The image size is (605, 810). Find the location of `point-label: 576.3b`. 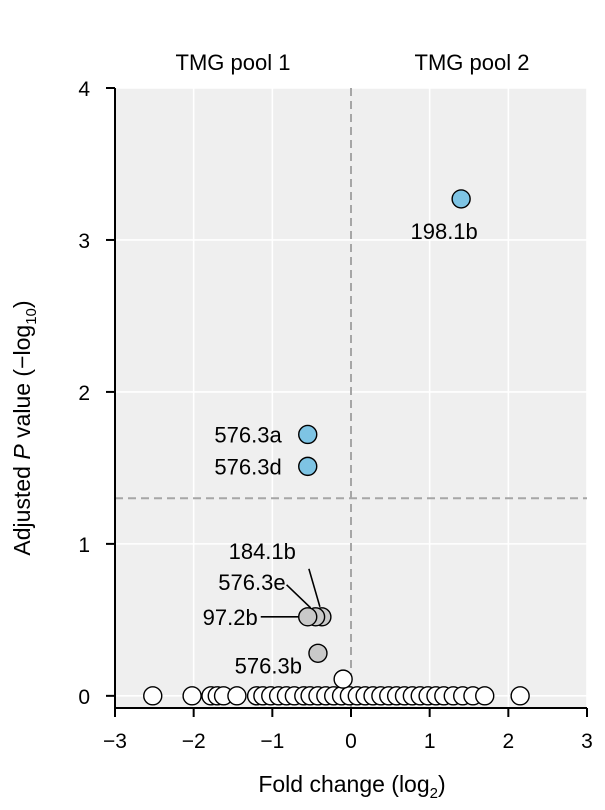

point-label: 576.3b is located at coordinates (268, 665).